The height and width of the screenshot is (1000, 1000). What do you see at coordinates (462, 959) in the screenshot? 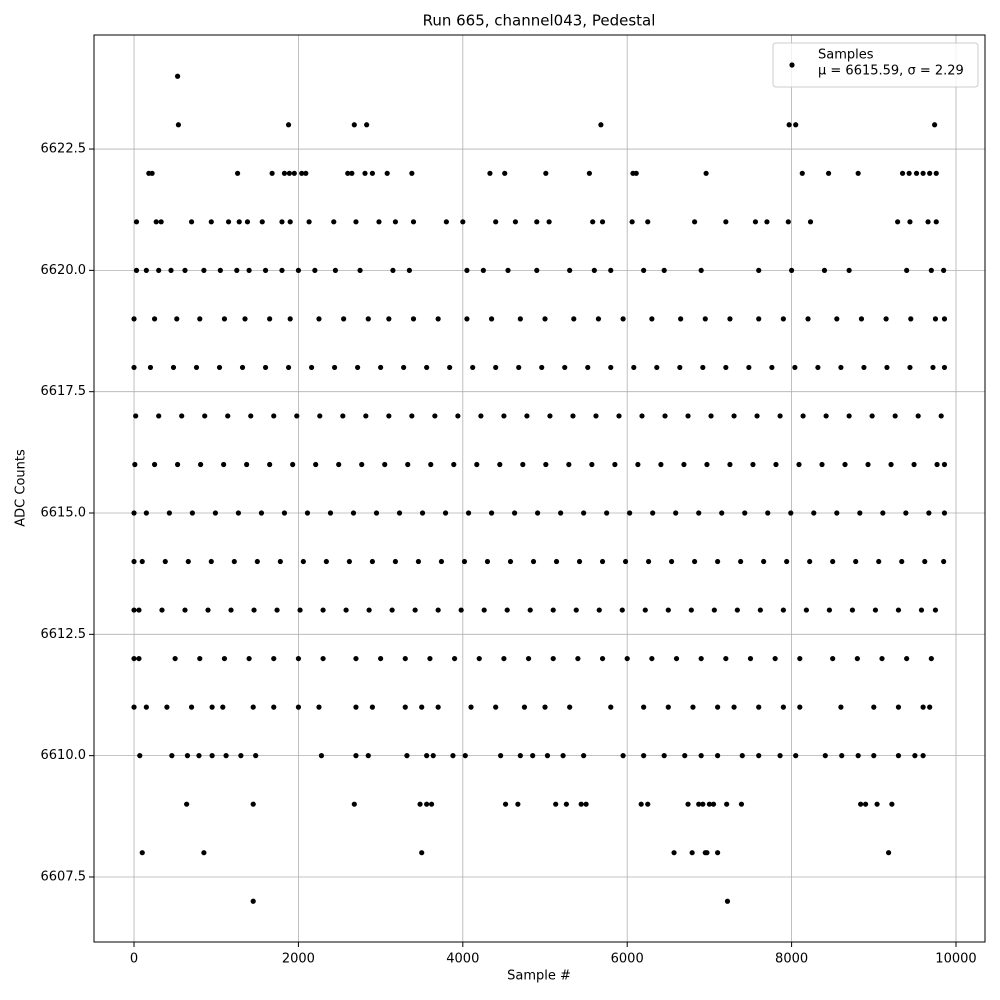
I see `x-tick-label: 4000` at bounding box center [462, 959].